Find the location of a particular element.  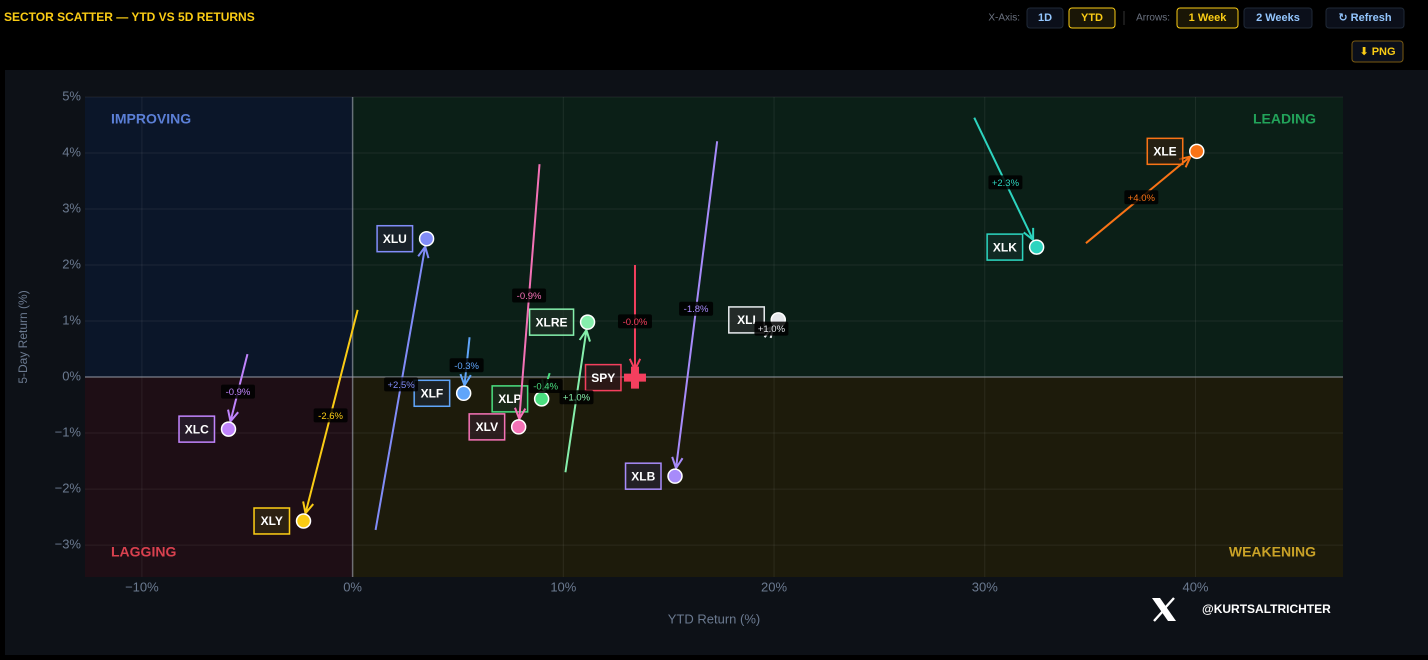

x-axis-button: YTD is located at coordinates (1092, 18).